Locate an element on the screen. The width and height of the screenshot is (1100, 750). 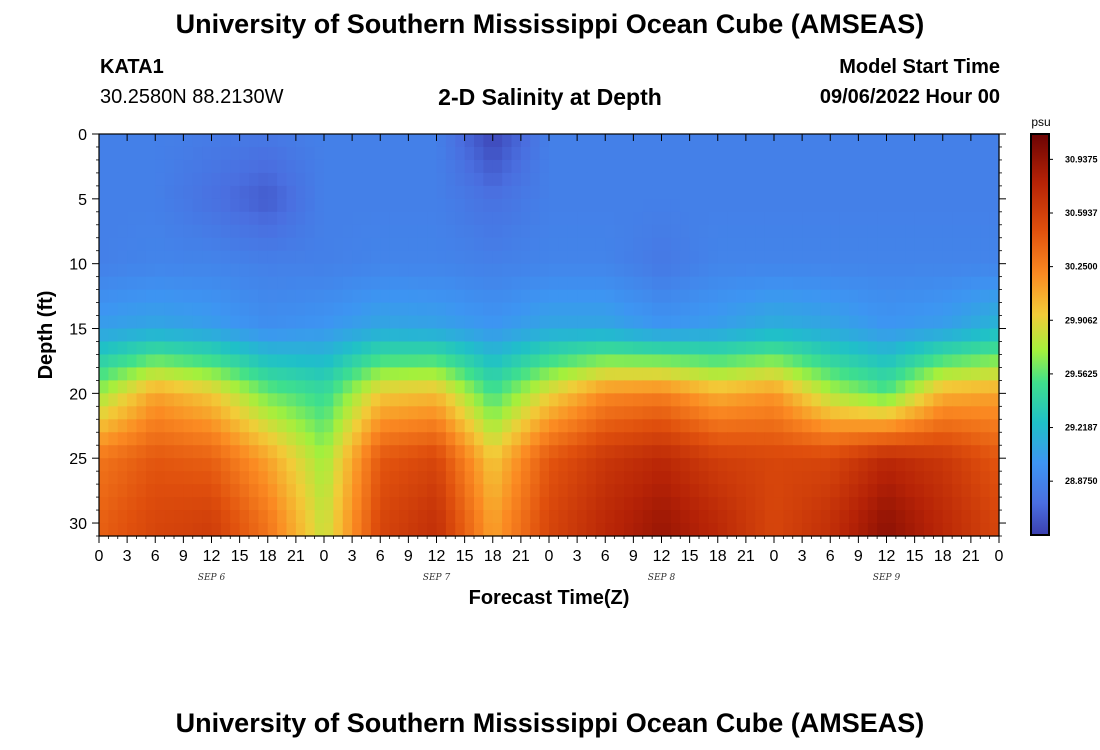
station-coordinates: 30.2580N 88.2130W is located at coordinates (192, 97).